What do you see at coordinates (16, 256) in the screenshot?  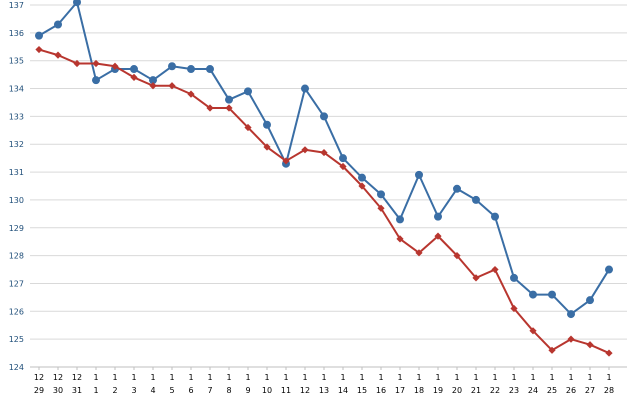 I see `y-tick-label: 128` at bounding box center [16, 256].